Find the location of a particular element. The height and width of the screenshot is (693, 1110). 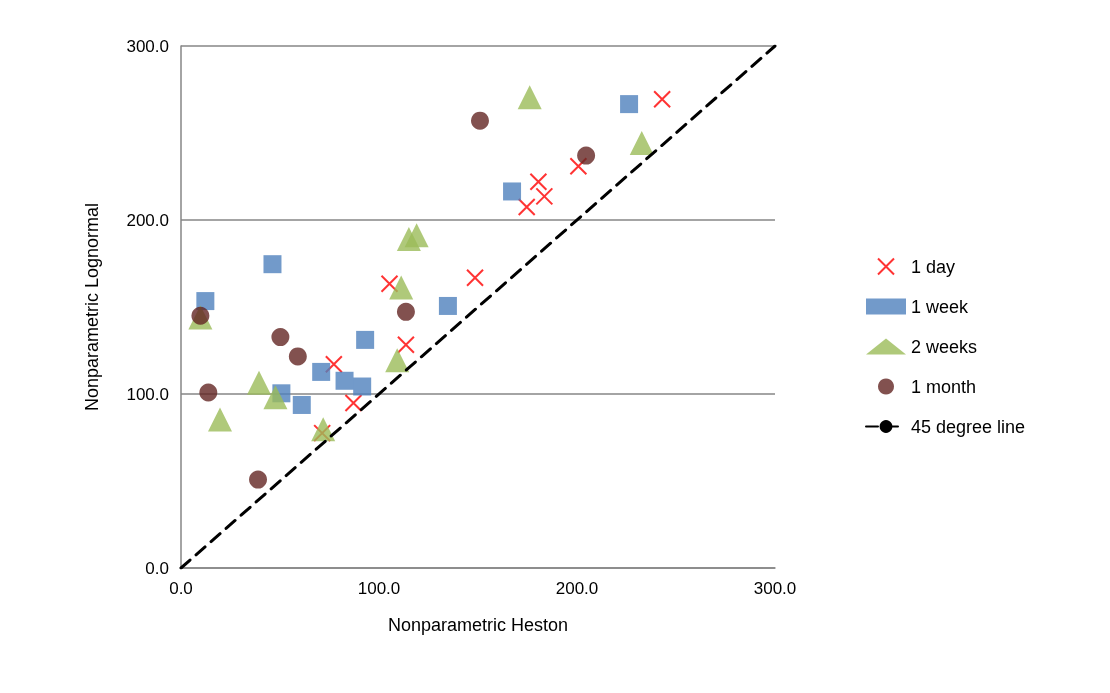

x-tick-label: 0.0 is located at coordinates (181, 588).